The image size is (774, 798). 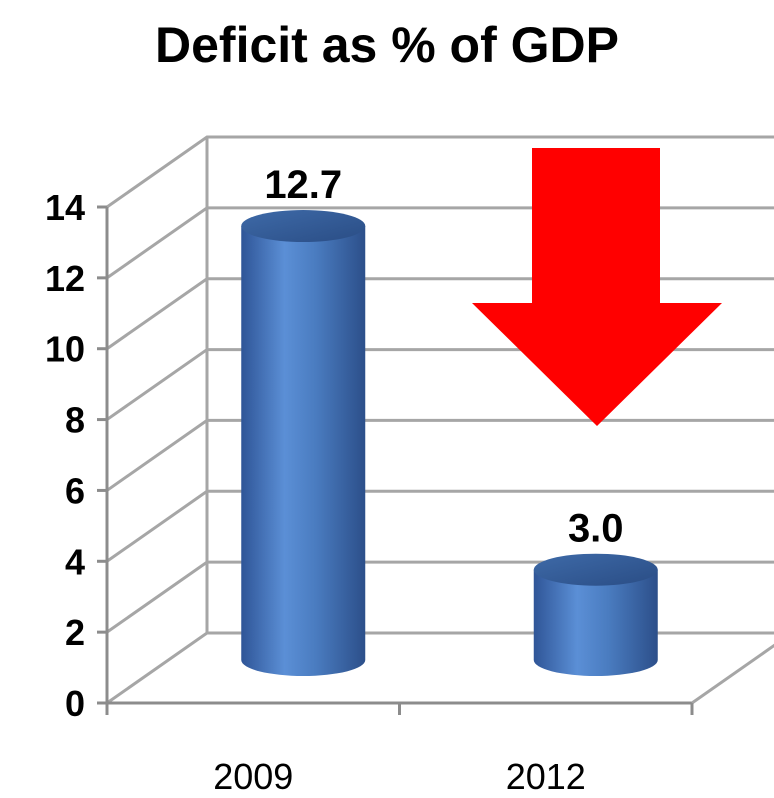 What do you see at coordinates (75, 703) in the screenshot?
I see `y-tick-label: 0` at bounding box center [75, 703].